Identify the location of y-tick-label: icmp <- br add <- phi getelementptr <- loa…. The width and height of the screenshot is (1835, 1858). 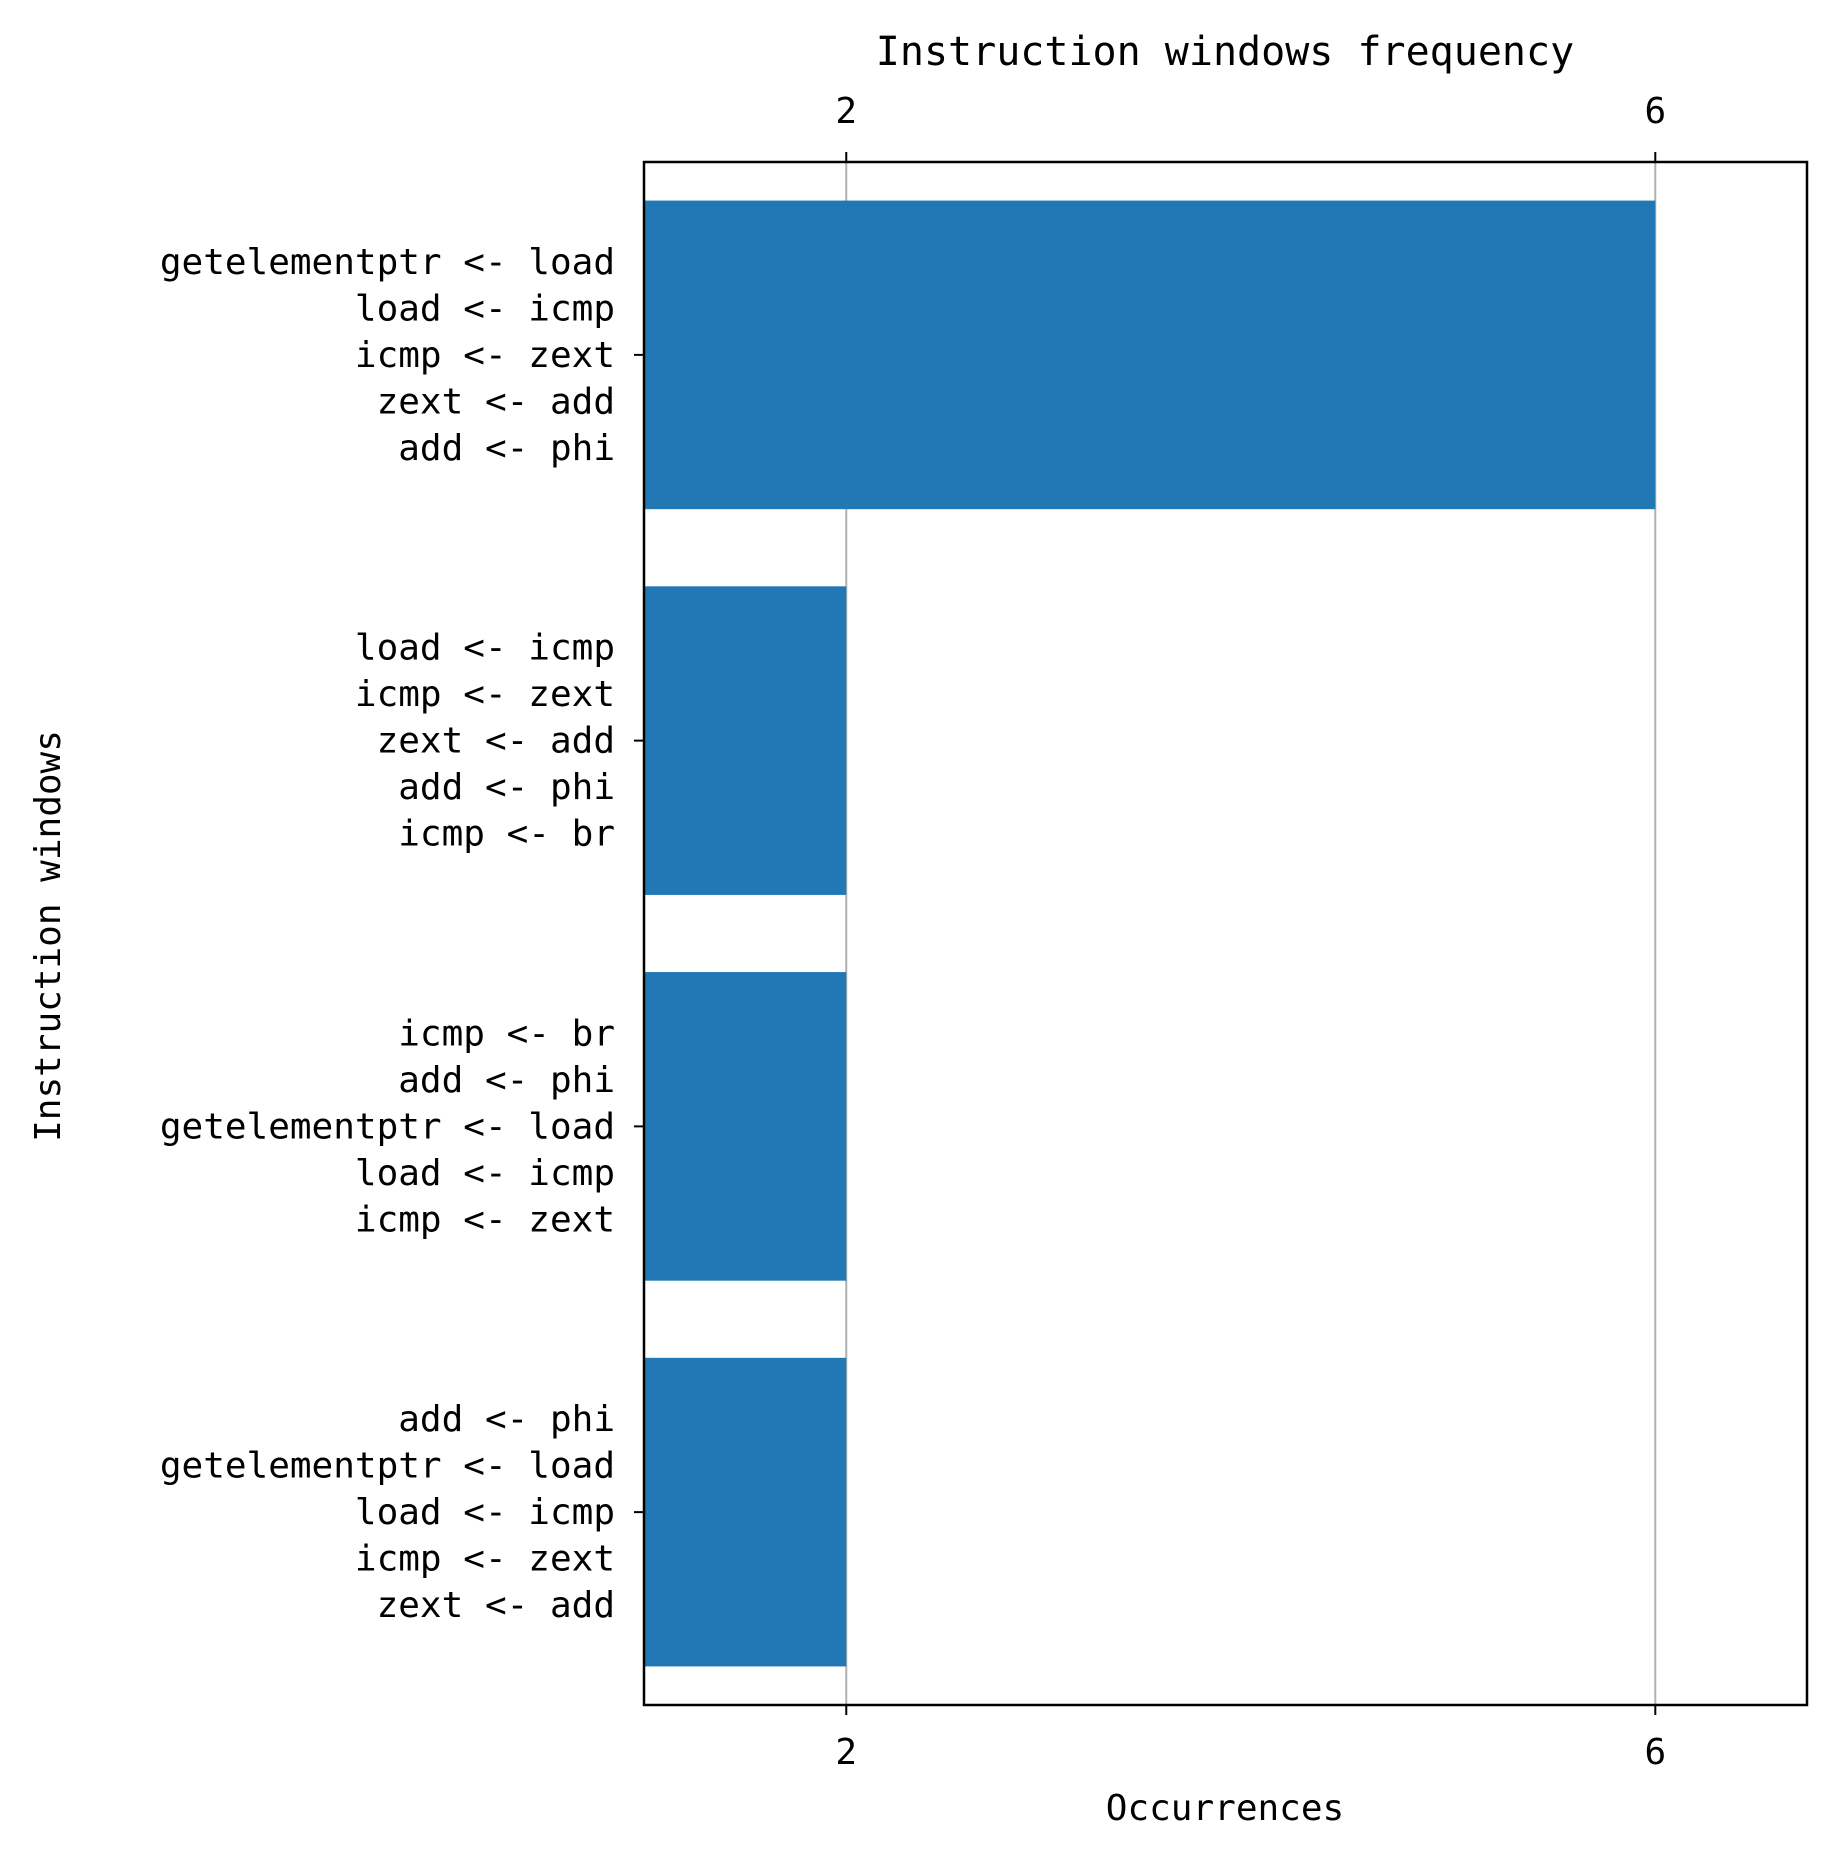
(387, 1126).